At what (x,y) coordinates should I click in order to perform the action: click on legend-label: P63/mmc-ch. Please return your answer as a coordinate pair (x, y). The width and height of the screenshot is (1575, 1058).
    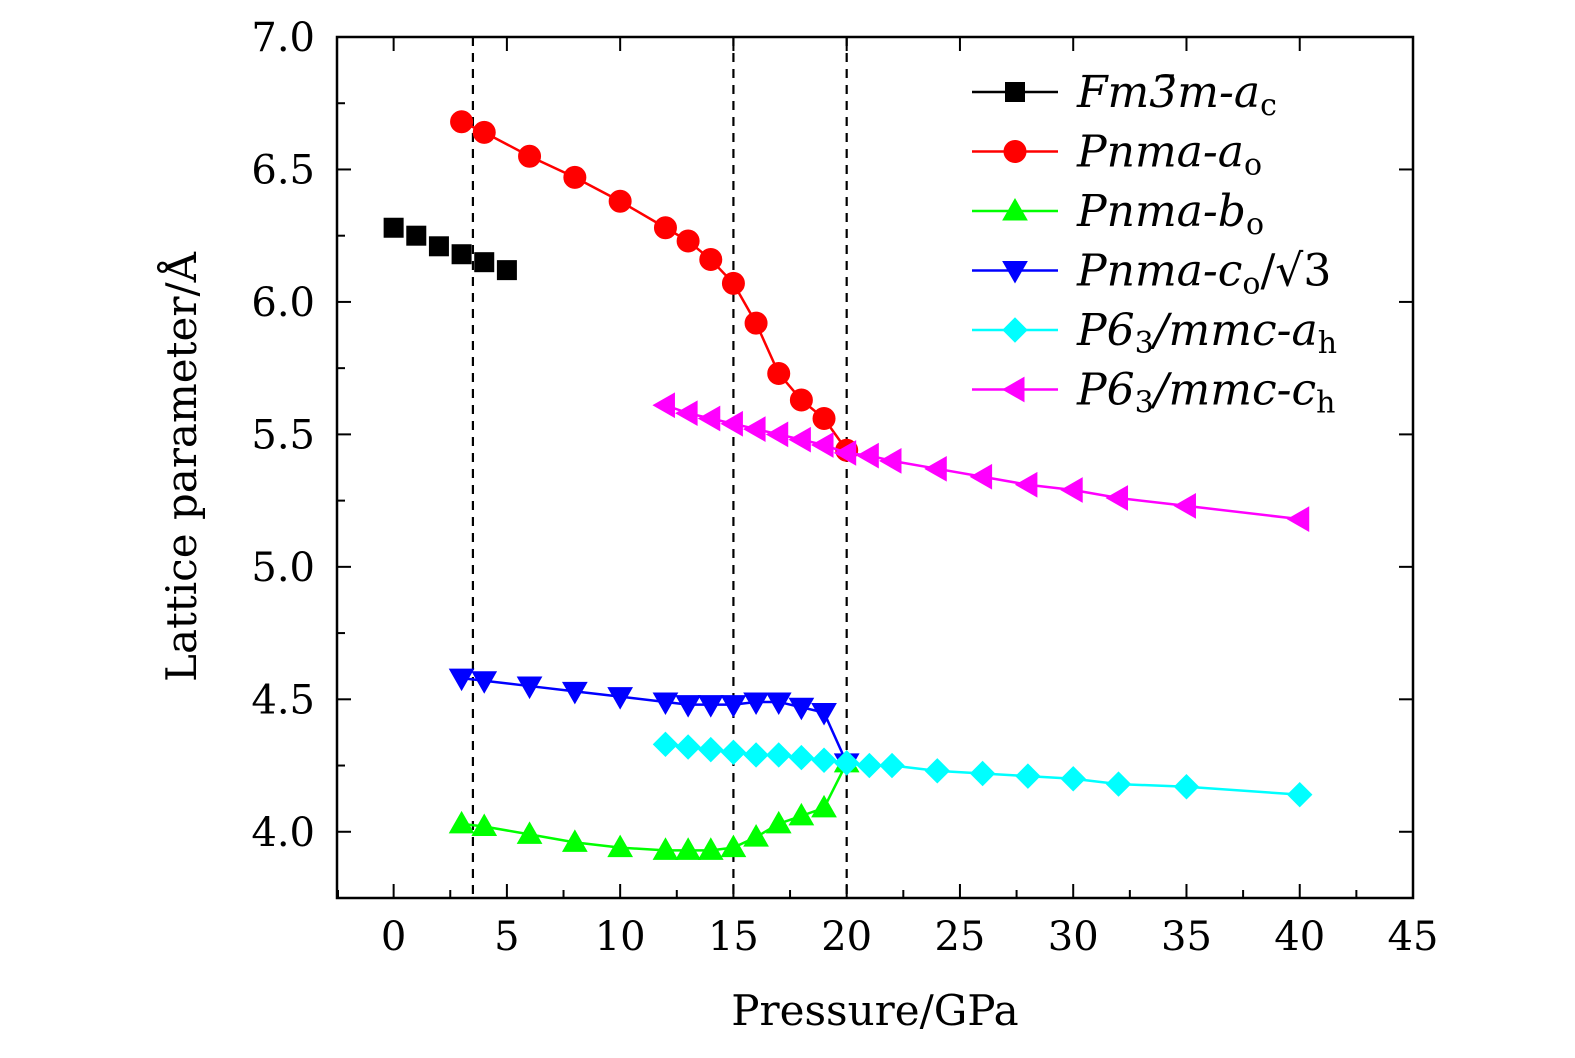
    Looking at the image, I should click on (1205, 393).